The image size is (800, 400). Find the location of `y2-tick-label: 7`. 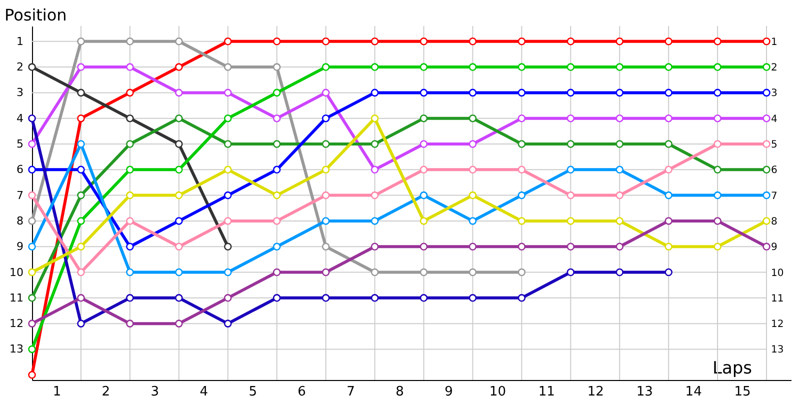

y2-tick-label: 7 is located at coordinates (774, 196).